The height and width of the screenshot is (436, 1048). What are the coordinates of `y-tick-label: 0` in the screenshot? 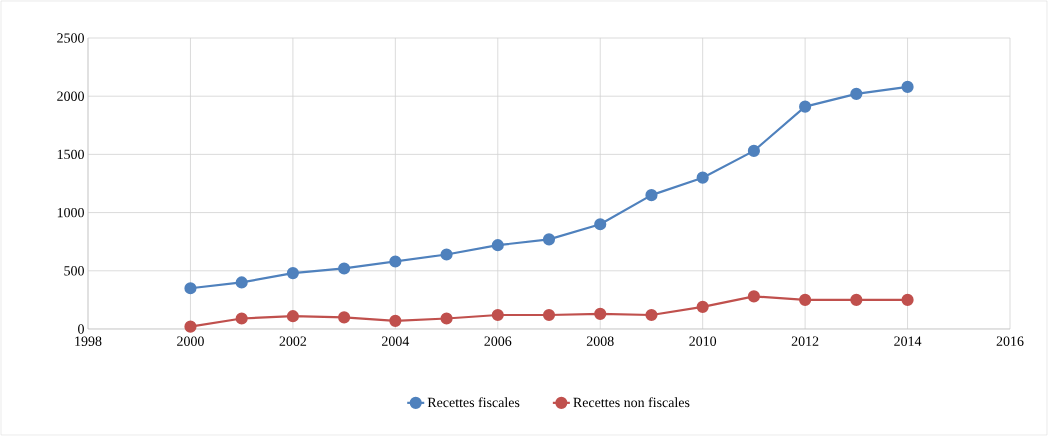 It's located at (81, 329).